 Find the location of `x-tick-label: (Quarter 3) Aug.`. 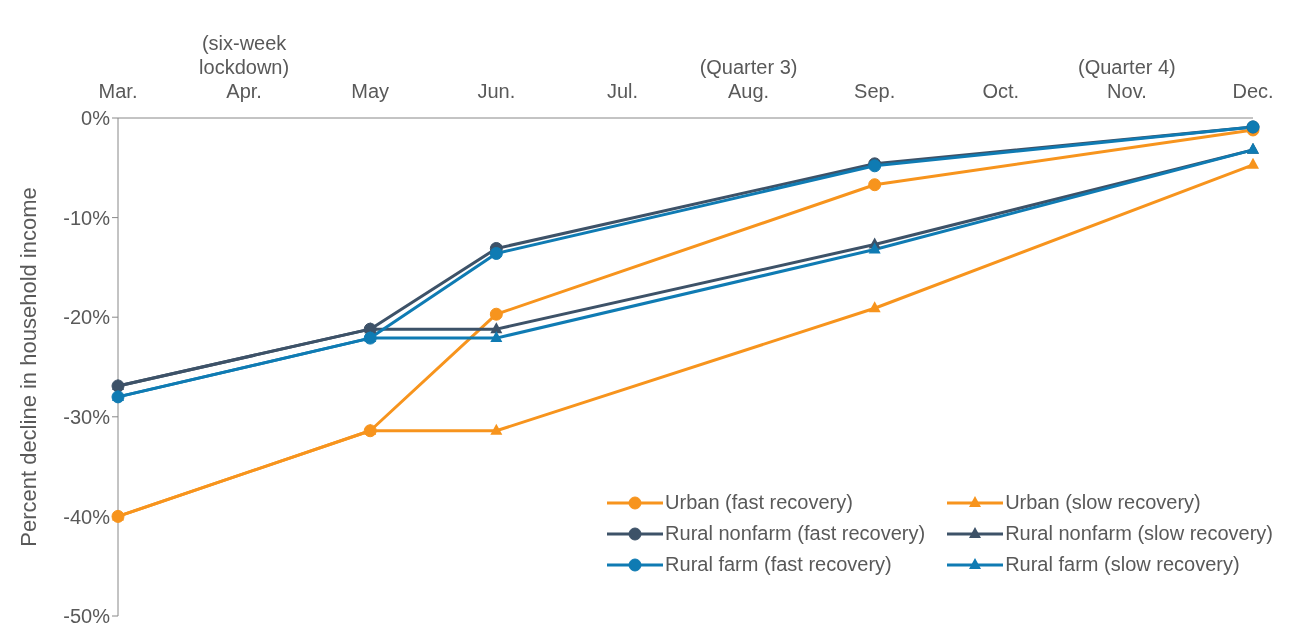

x-tick-label: (Quarter 3) Aug. is located at coordinates (748, 79).